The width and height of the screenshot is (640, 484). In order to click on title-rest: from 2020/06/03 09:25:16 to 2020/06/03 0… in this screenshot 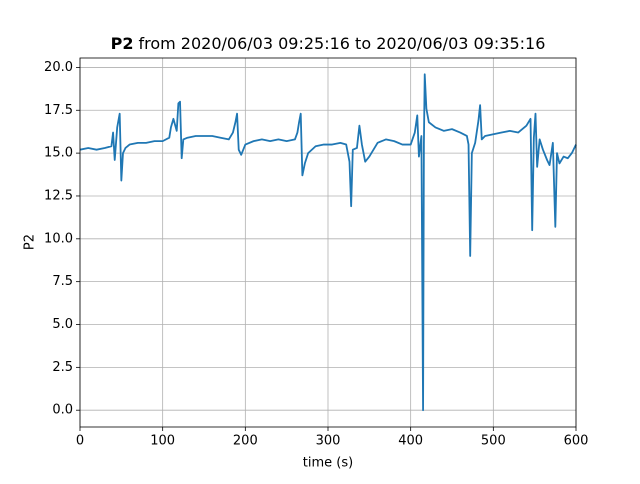, I will do `click(341, 43)`.